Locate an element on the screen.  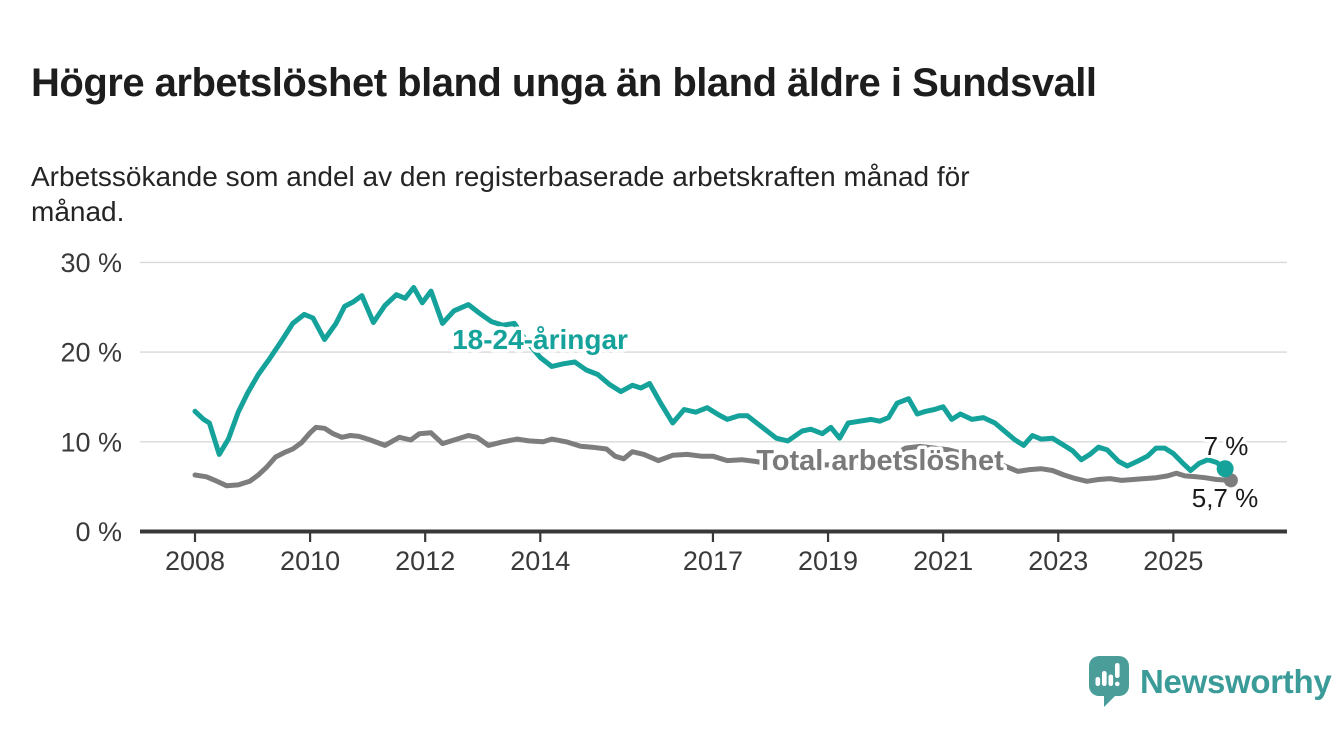
x-tick-label-2023: 2023 is located at coordinates (1058, 561).